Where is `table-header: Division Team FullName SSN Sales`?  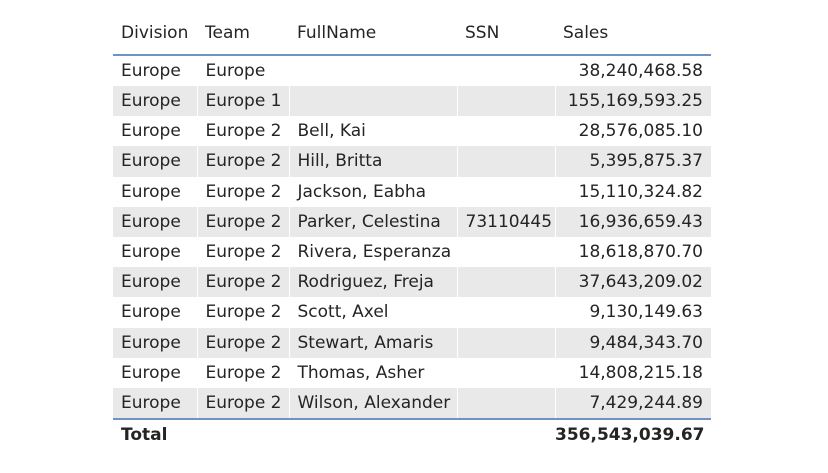 table-header: Division Team FullName SSN Sales is located at coordinates (412, 34).